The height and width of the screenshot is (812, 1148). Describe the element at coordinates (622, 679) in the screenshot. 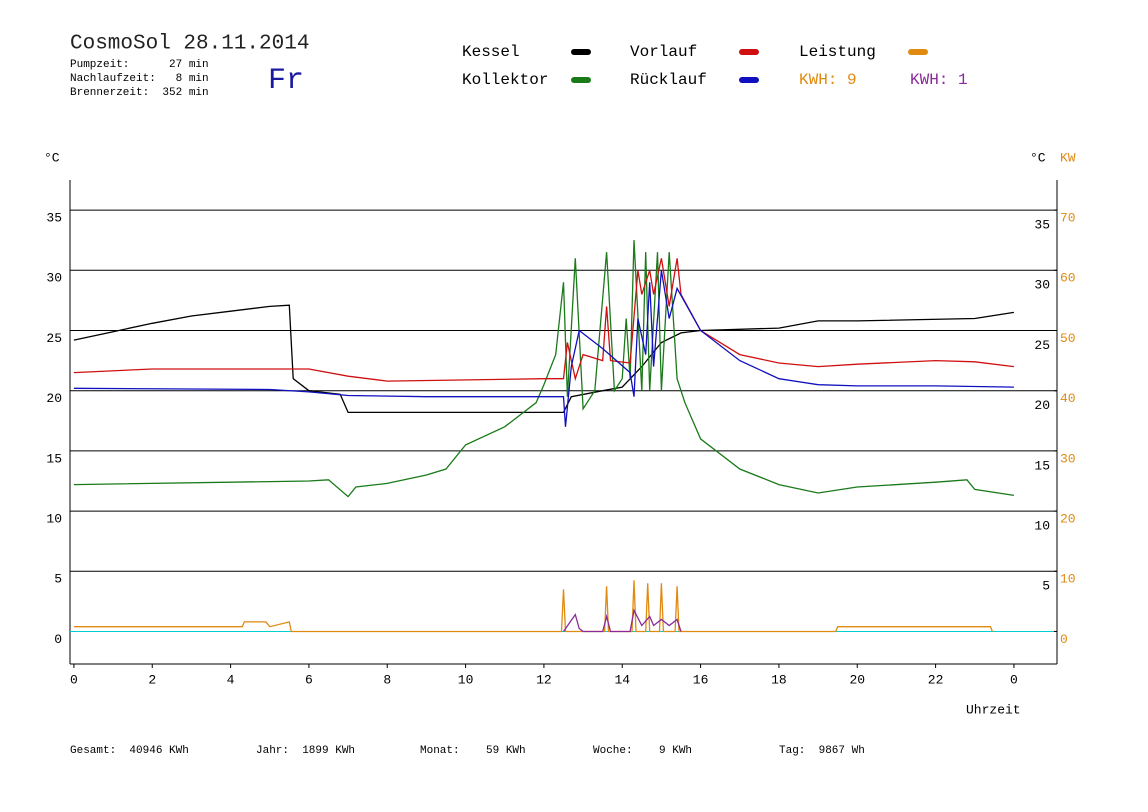

I see `x-tick-label: 14` at that location.